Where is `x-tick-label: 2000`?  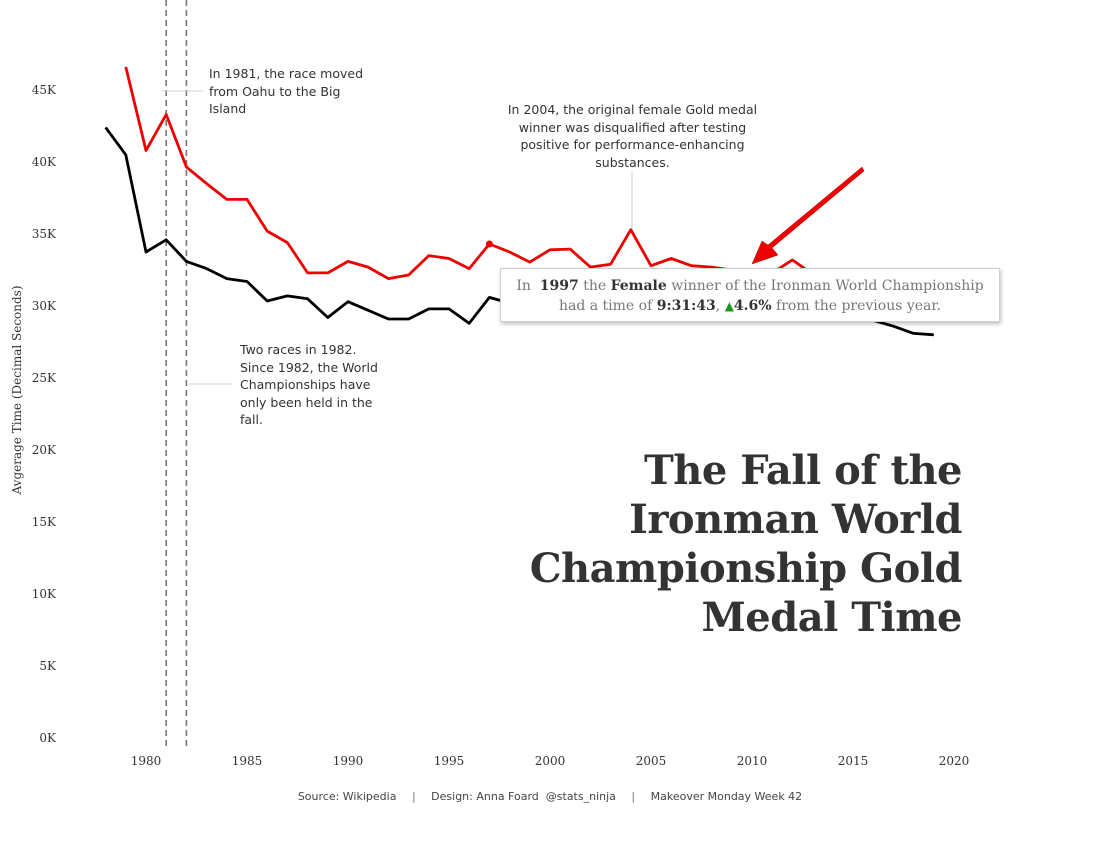 x-tick-label: 2000 is located at coordinates (550, 761).